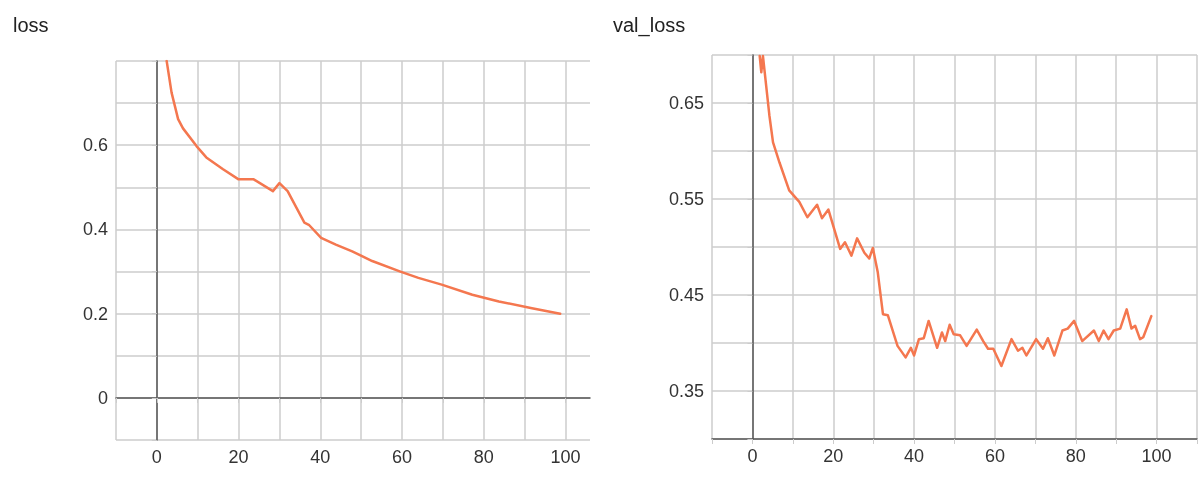 Image resolution: width=1200 pixels, height=486 pixels. What do you see at coordinates (102, 397) in the screenshot?
I see `y-tick-label: 0` at bounding box center [102, 397].